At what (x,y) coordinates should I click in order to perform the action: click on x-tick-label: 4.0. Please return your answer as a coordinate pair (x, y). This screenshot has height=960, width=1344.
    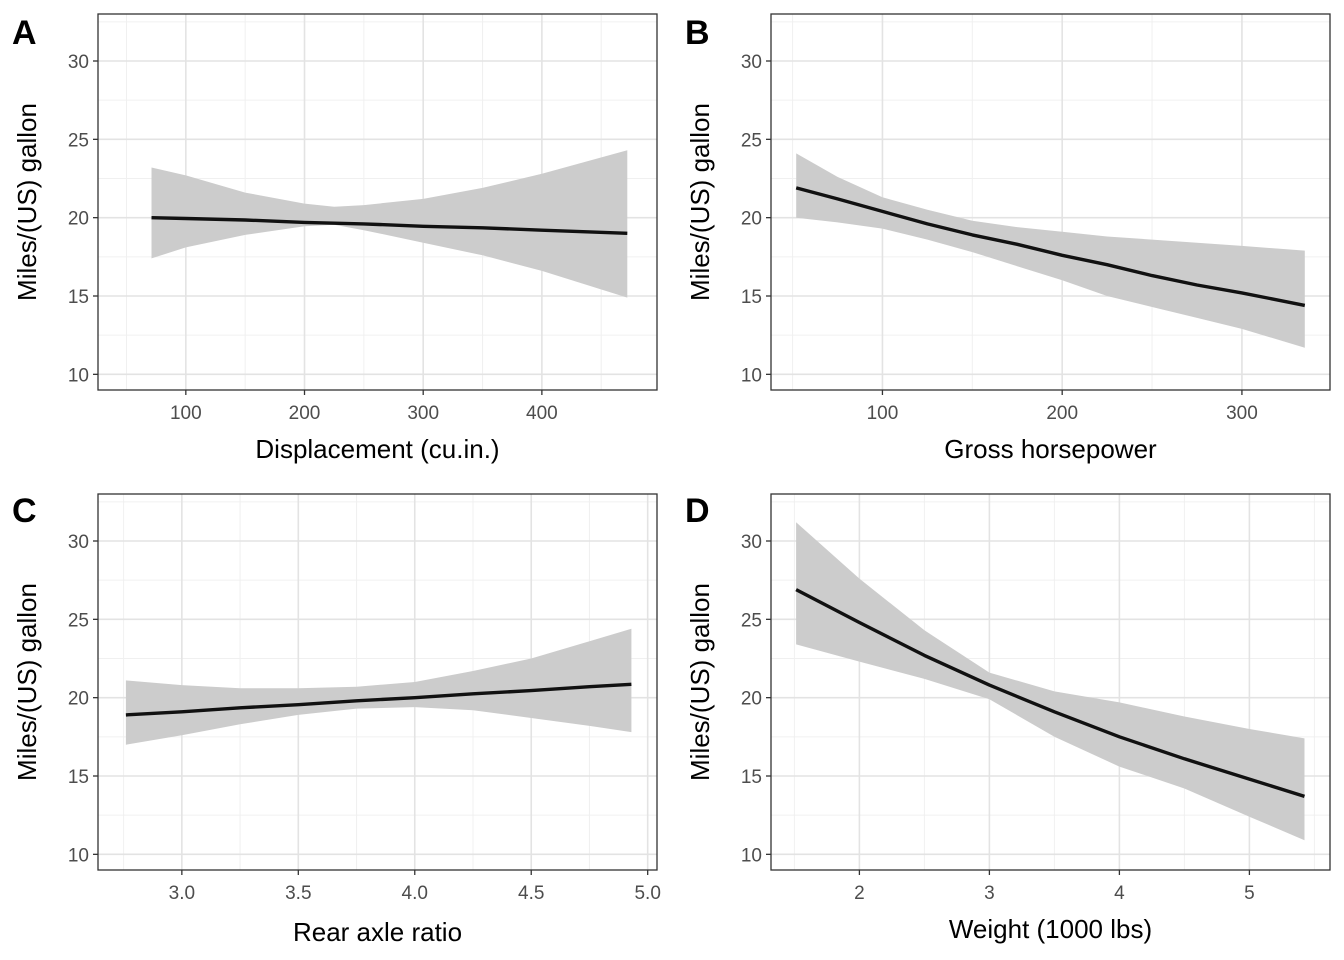
    Looking at the image, I should click on (415, 893).